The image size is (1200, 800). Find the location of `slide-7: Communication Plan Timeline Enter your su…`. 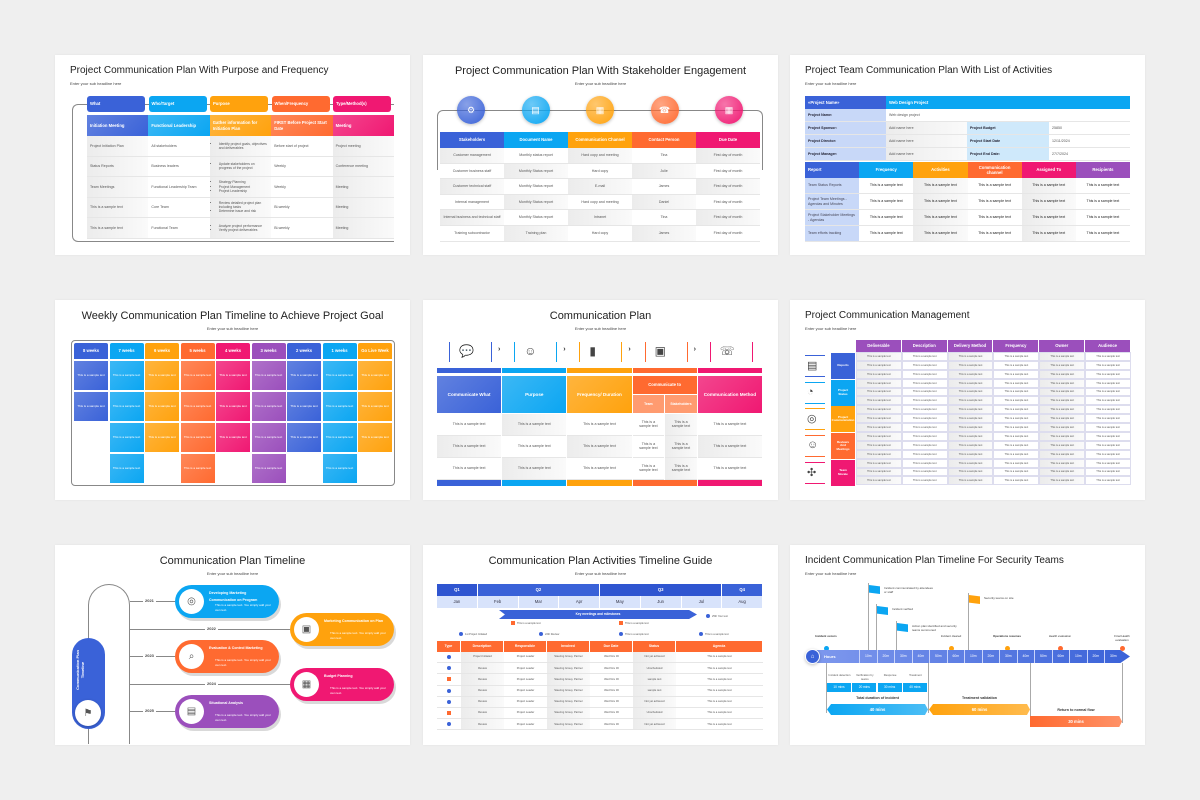

slide-7: Communication Plan Timeline Enter your su… is located at coordinates (232, 645).